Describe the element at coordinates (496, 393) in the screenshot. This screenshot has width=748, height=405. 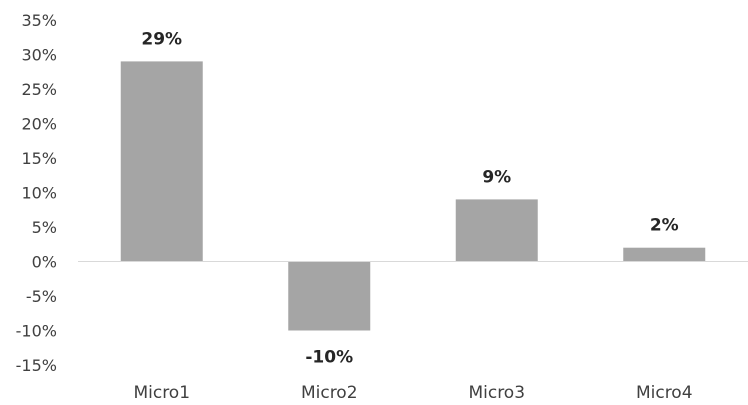
I see `x-tick-label: Micro3` at that location.